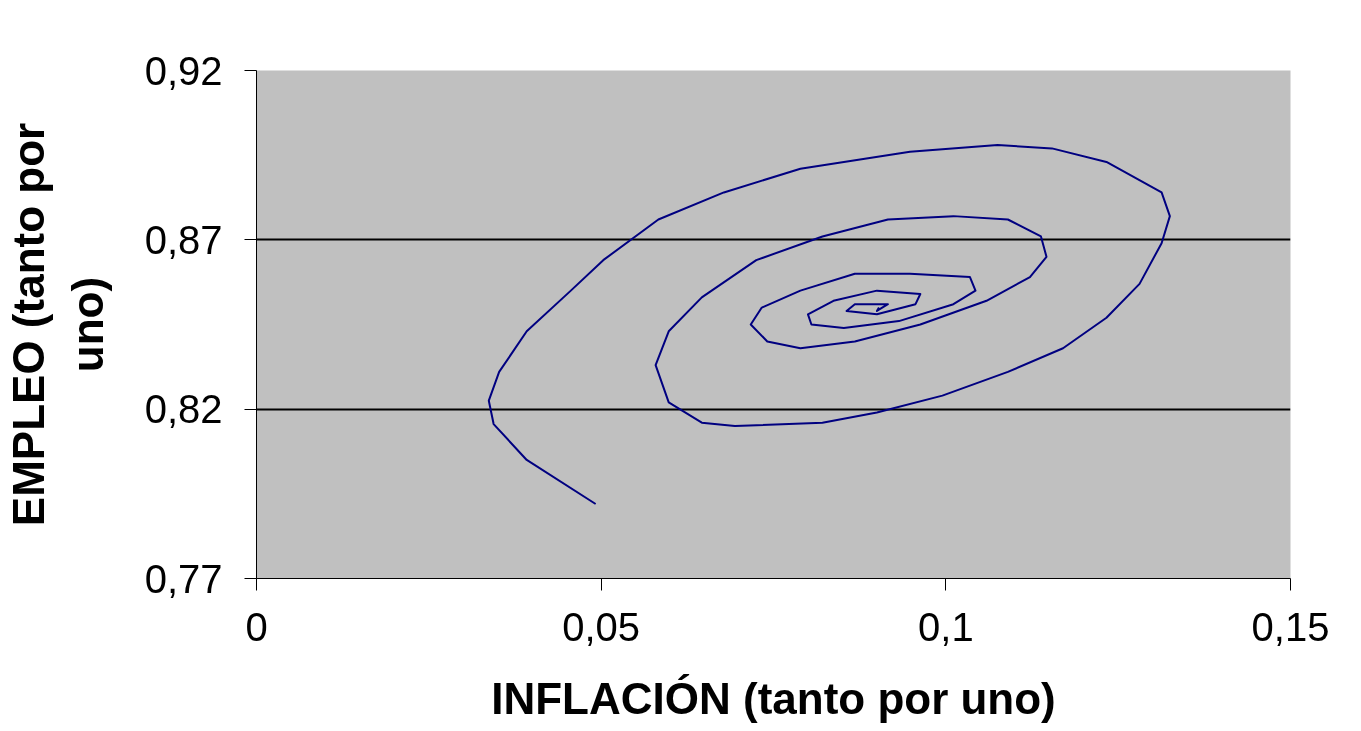 This screenshot has width=1361, height=731. I want to click on y-tick-label: 0,87, so click(183, 239).